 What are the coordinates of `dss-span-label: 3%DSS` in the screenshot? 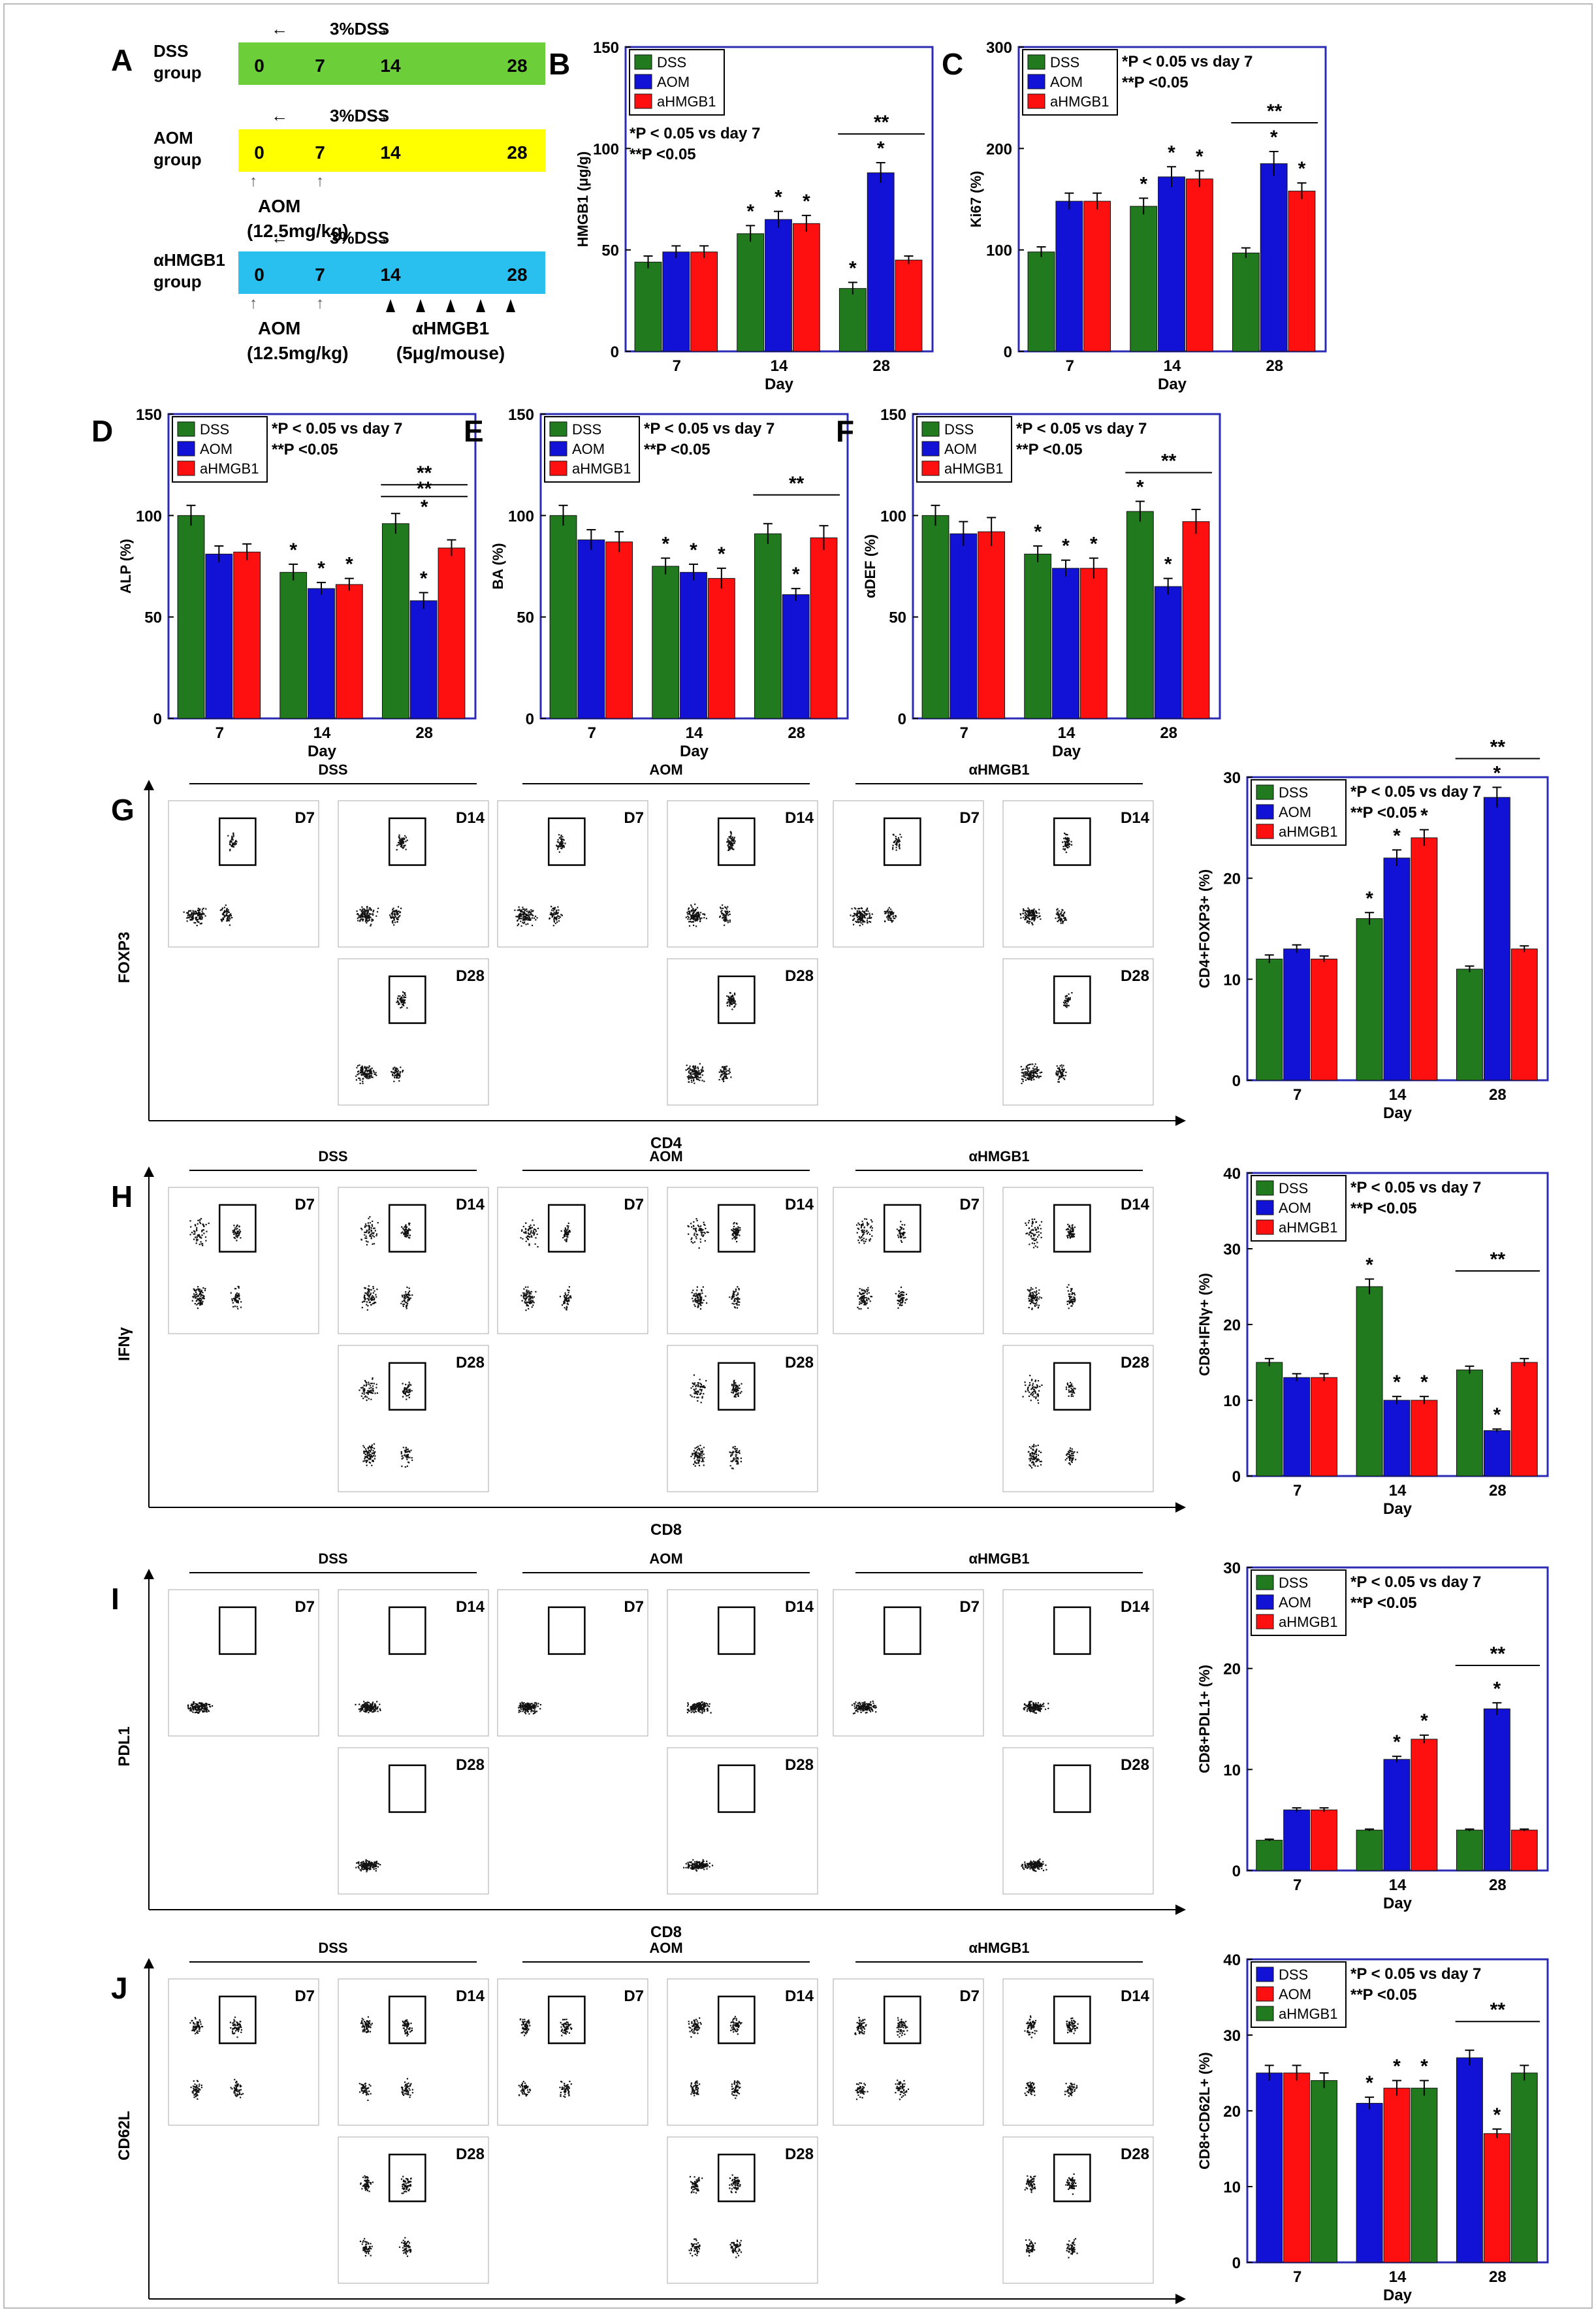 It's located at (359, 238).